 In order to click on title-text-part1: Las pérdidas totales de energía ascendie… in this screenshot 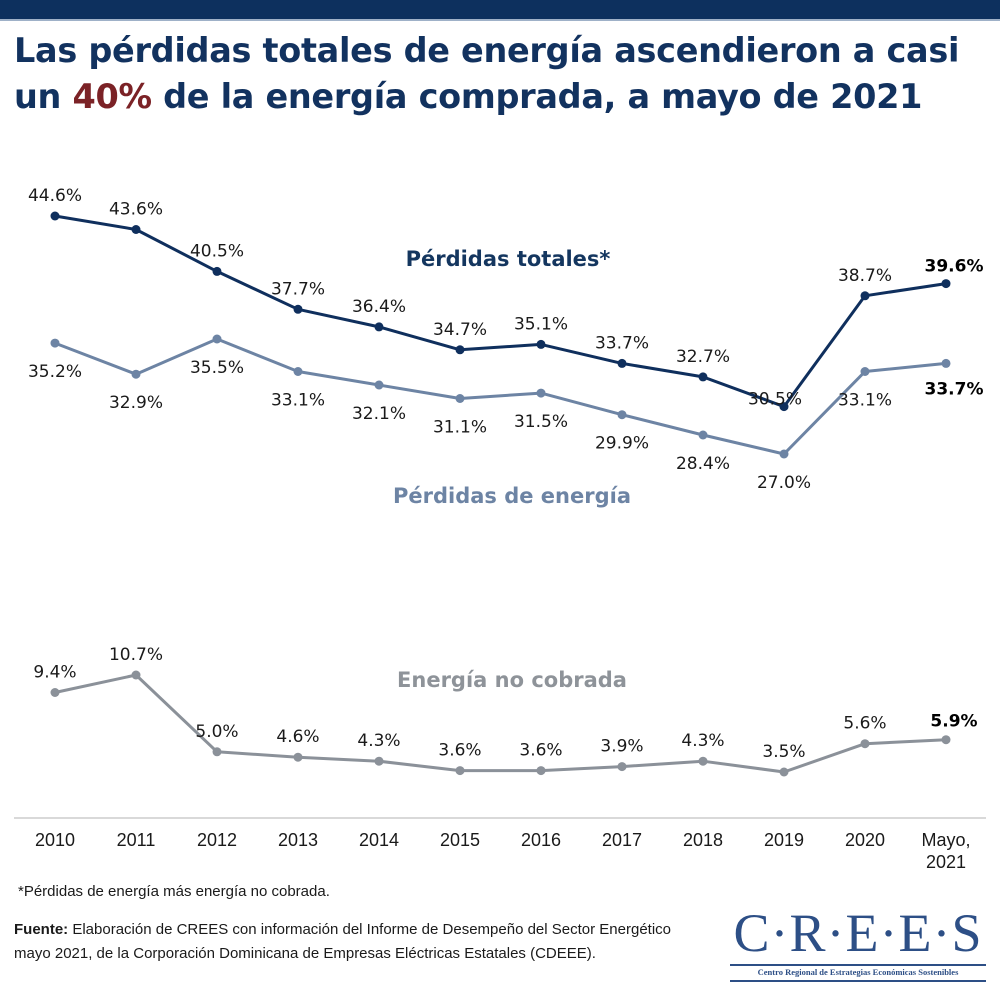, I will do `click(487, 73)`.